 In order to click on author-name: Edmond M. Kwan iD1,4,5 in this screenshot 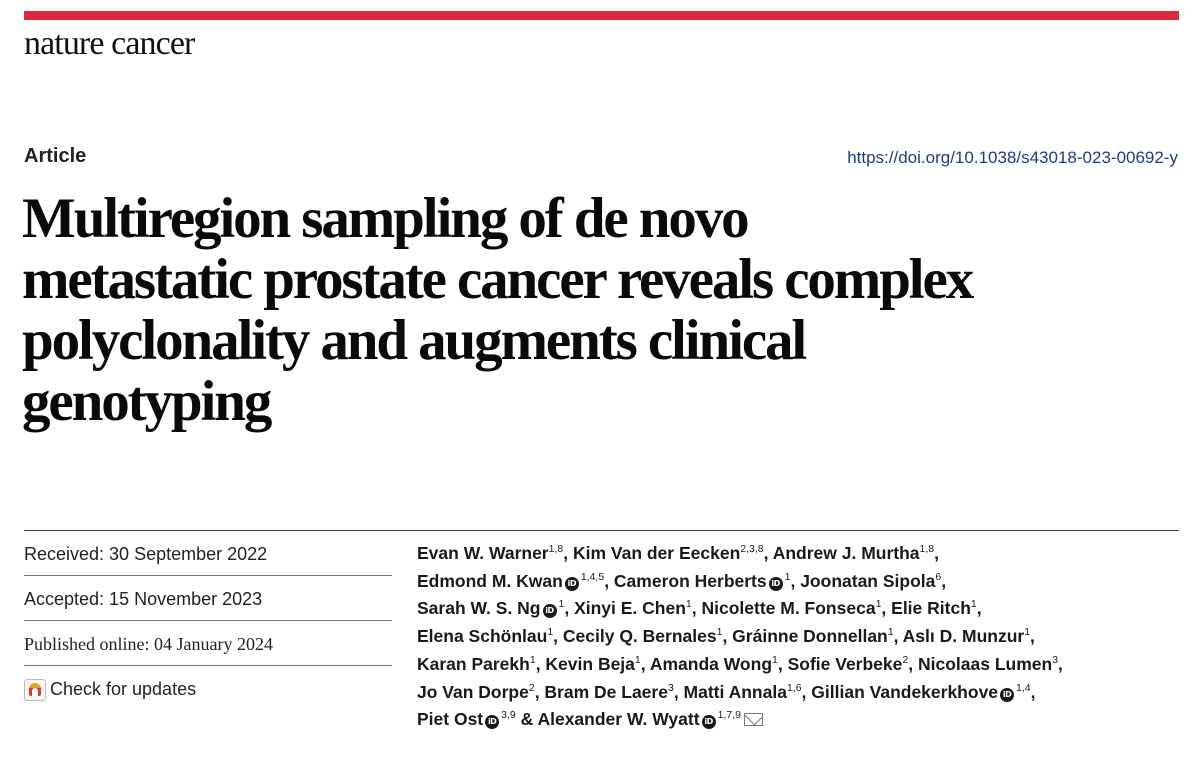, I will do `click(510, 581)`.